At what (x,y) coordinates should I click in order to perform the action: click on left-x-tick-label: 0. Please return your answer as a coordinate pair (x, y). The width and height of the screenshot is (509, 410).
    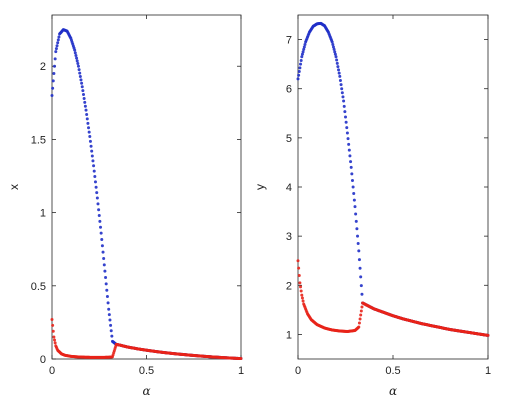
    Looking at the image, I should click on (52, 371).